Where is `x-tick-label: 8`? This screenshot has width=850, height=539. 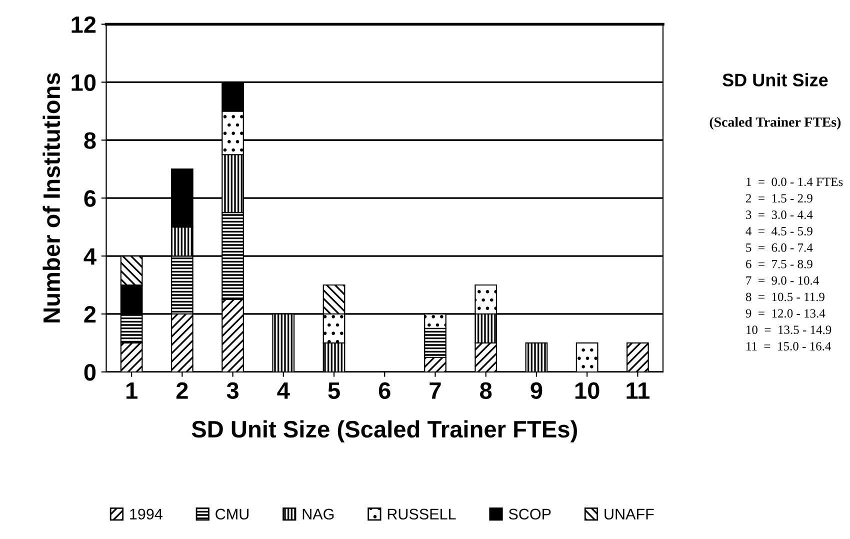
x-tick-label: 8 is located at coordinates (486, 390).